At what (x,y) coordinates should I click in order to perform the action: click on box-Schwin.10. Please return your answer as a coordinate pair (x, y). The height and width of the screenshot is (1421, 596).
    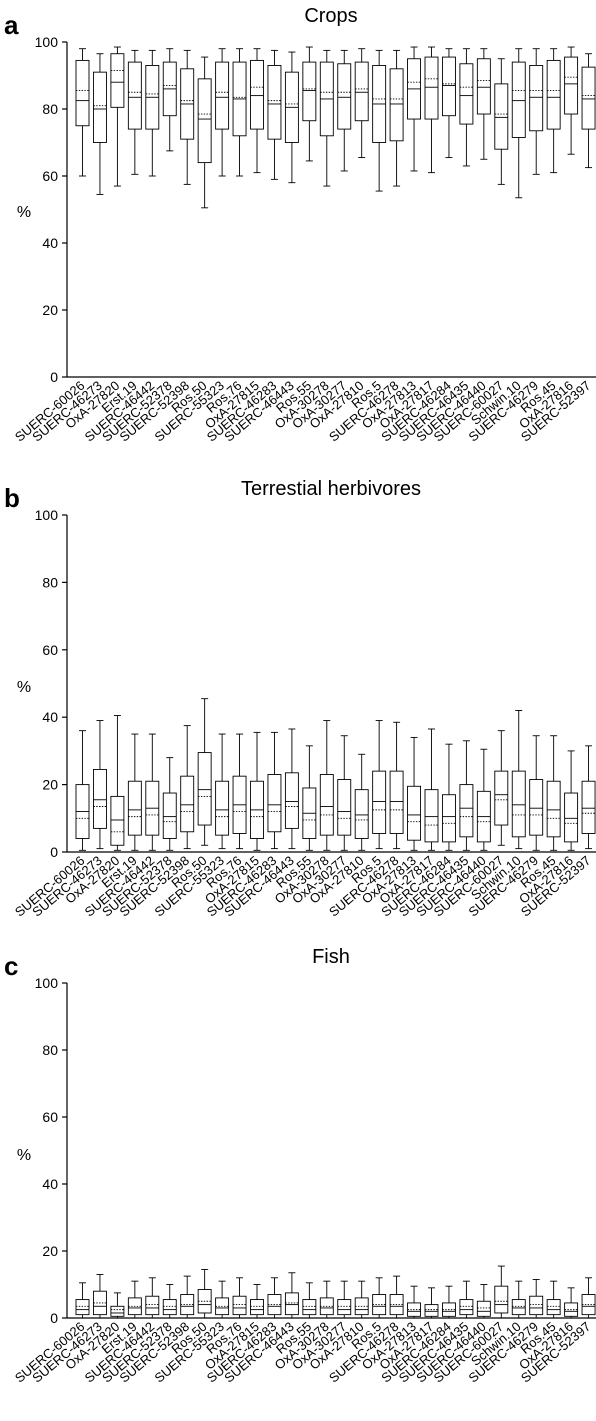
    Looking at the image, I should click on (518, 780).